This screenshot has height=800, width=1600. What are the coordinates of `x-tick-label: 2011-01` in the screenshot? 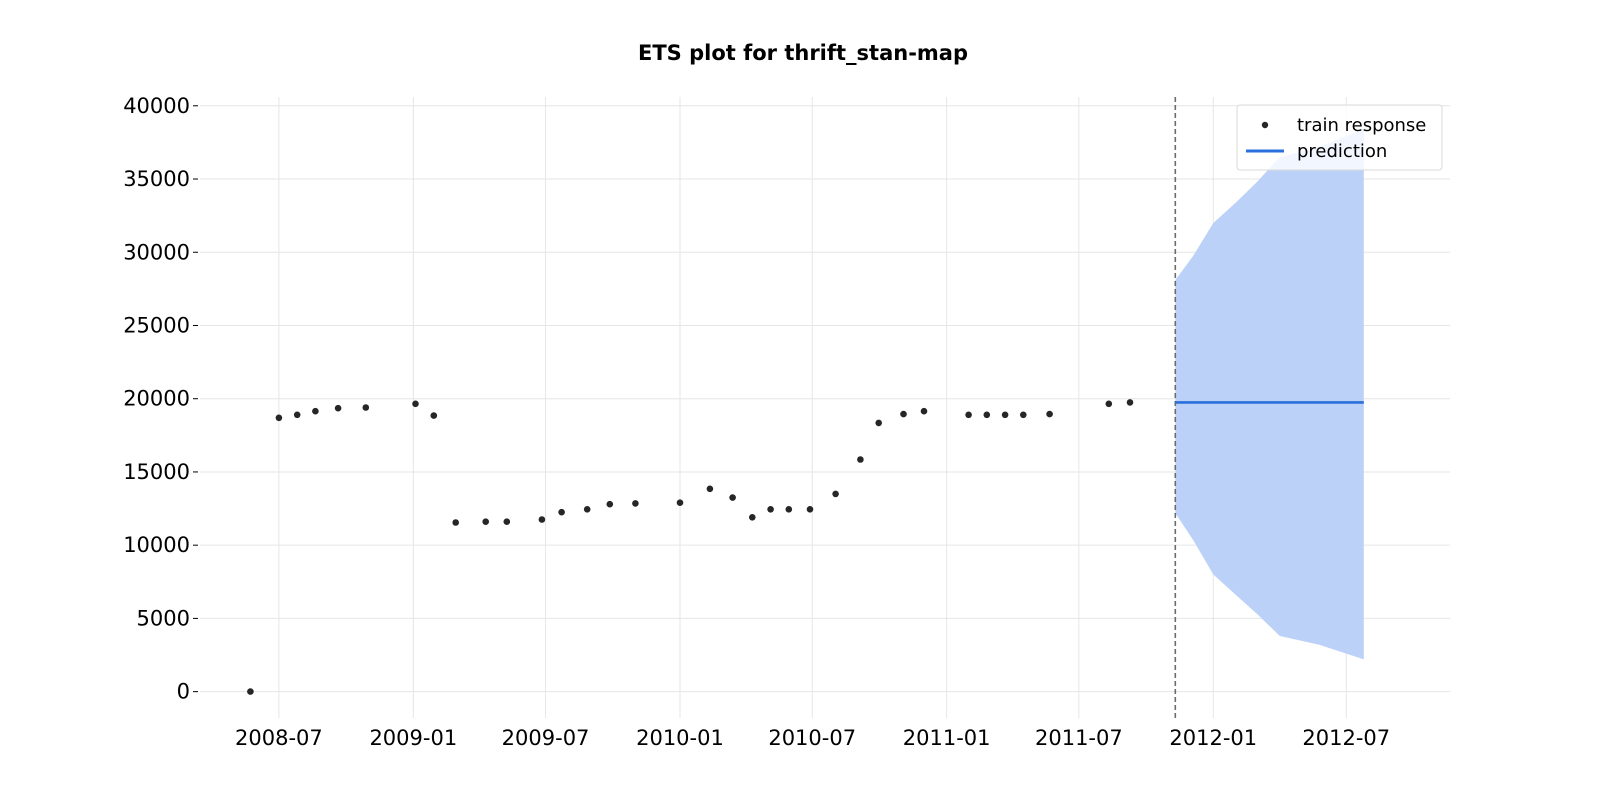 It's located at (947, 738).